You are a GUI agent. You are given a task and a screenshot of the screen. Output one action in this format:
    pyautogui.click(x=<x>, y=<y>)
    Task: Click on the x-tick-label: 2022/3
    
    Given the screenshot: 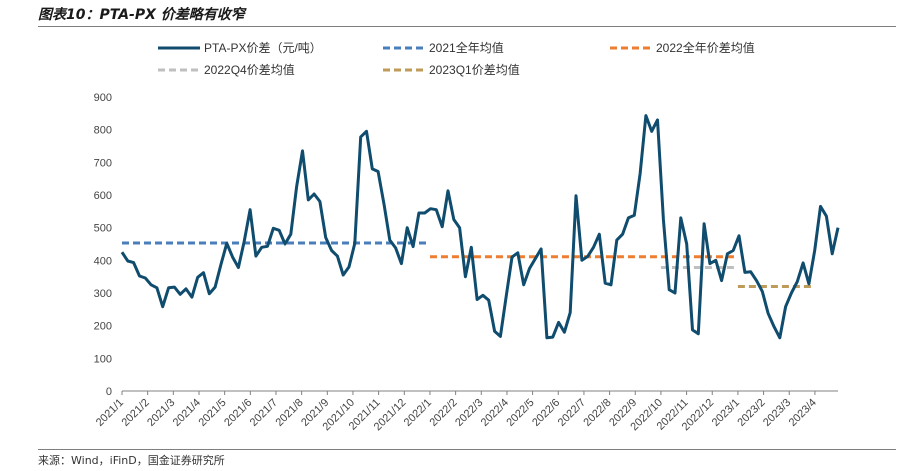 What is the action you would take?
    pyautogui.click(x=469, y=413)
    